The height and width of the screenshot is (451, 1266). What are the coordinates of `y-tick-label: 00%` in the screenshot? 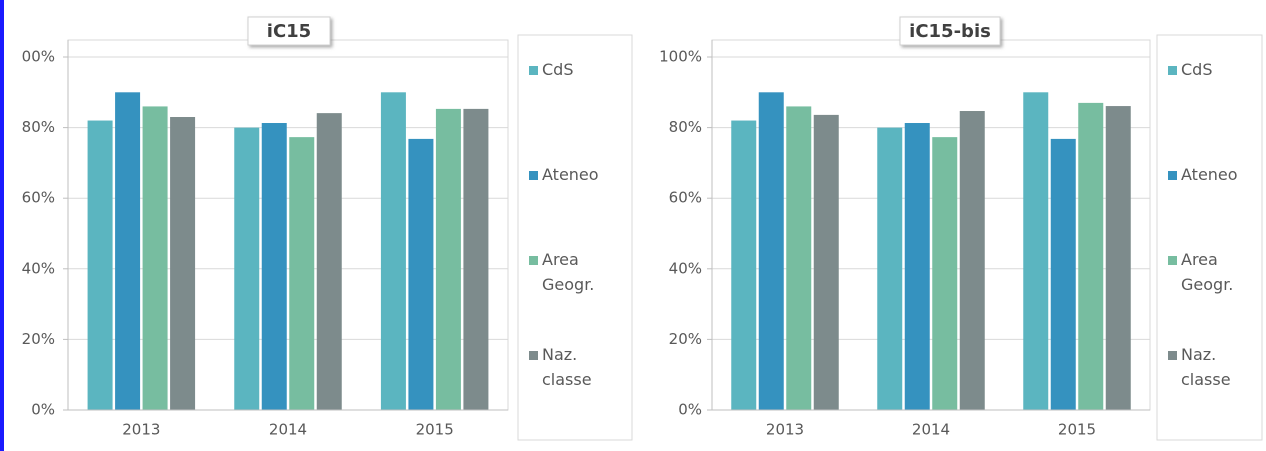 It's located at (38, 57).